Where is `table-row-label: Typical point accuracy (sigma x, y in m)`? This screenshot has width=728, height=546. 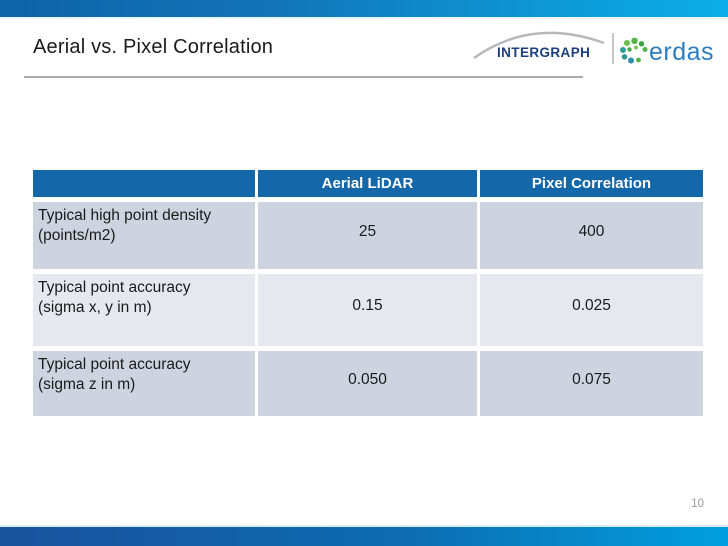
table-row-label: Typical point accuracy (sigma x, y in m) is located at coordinates (144, 310).